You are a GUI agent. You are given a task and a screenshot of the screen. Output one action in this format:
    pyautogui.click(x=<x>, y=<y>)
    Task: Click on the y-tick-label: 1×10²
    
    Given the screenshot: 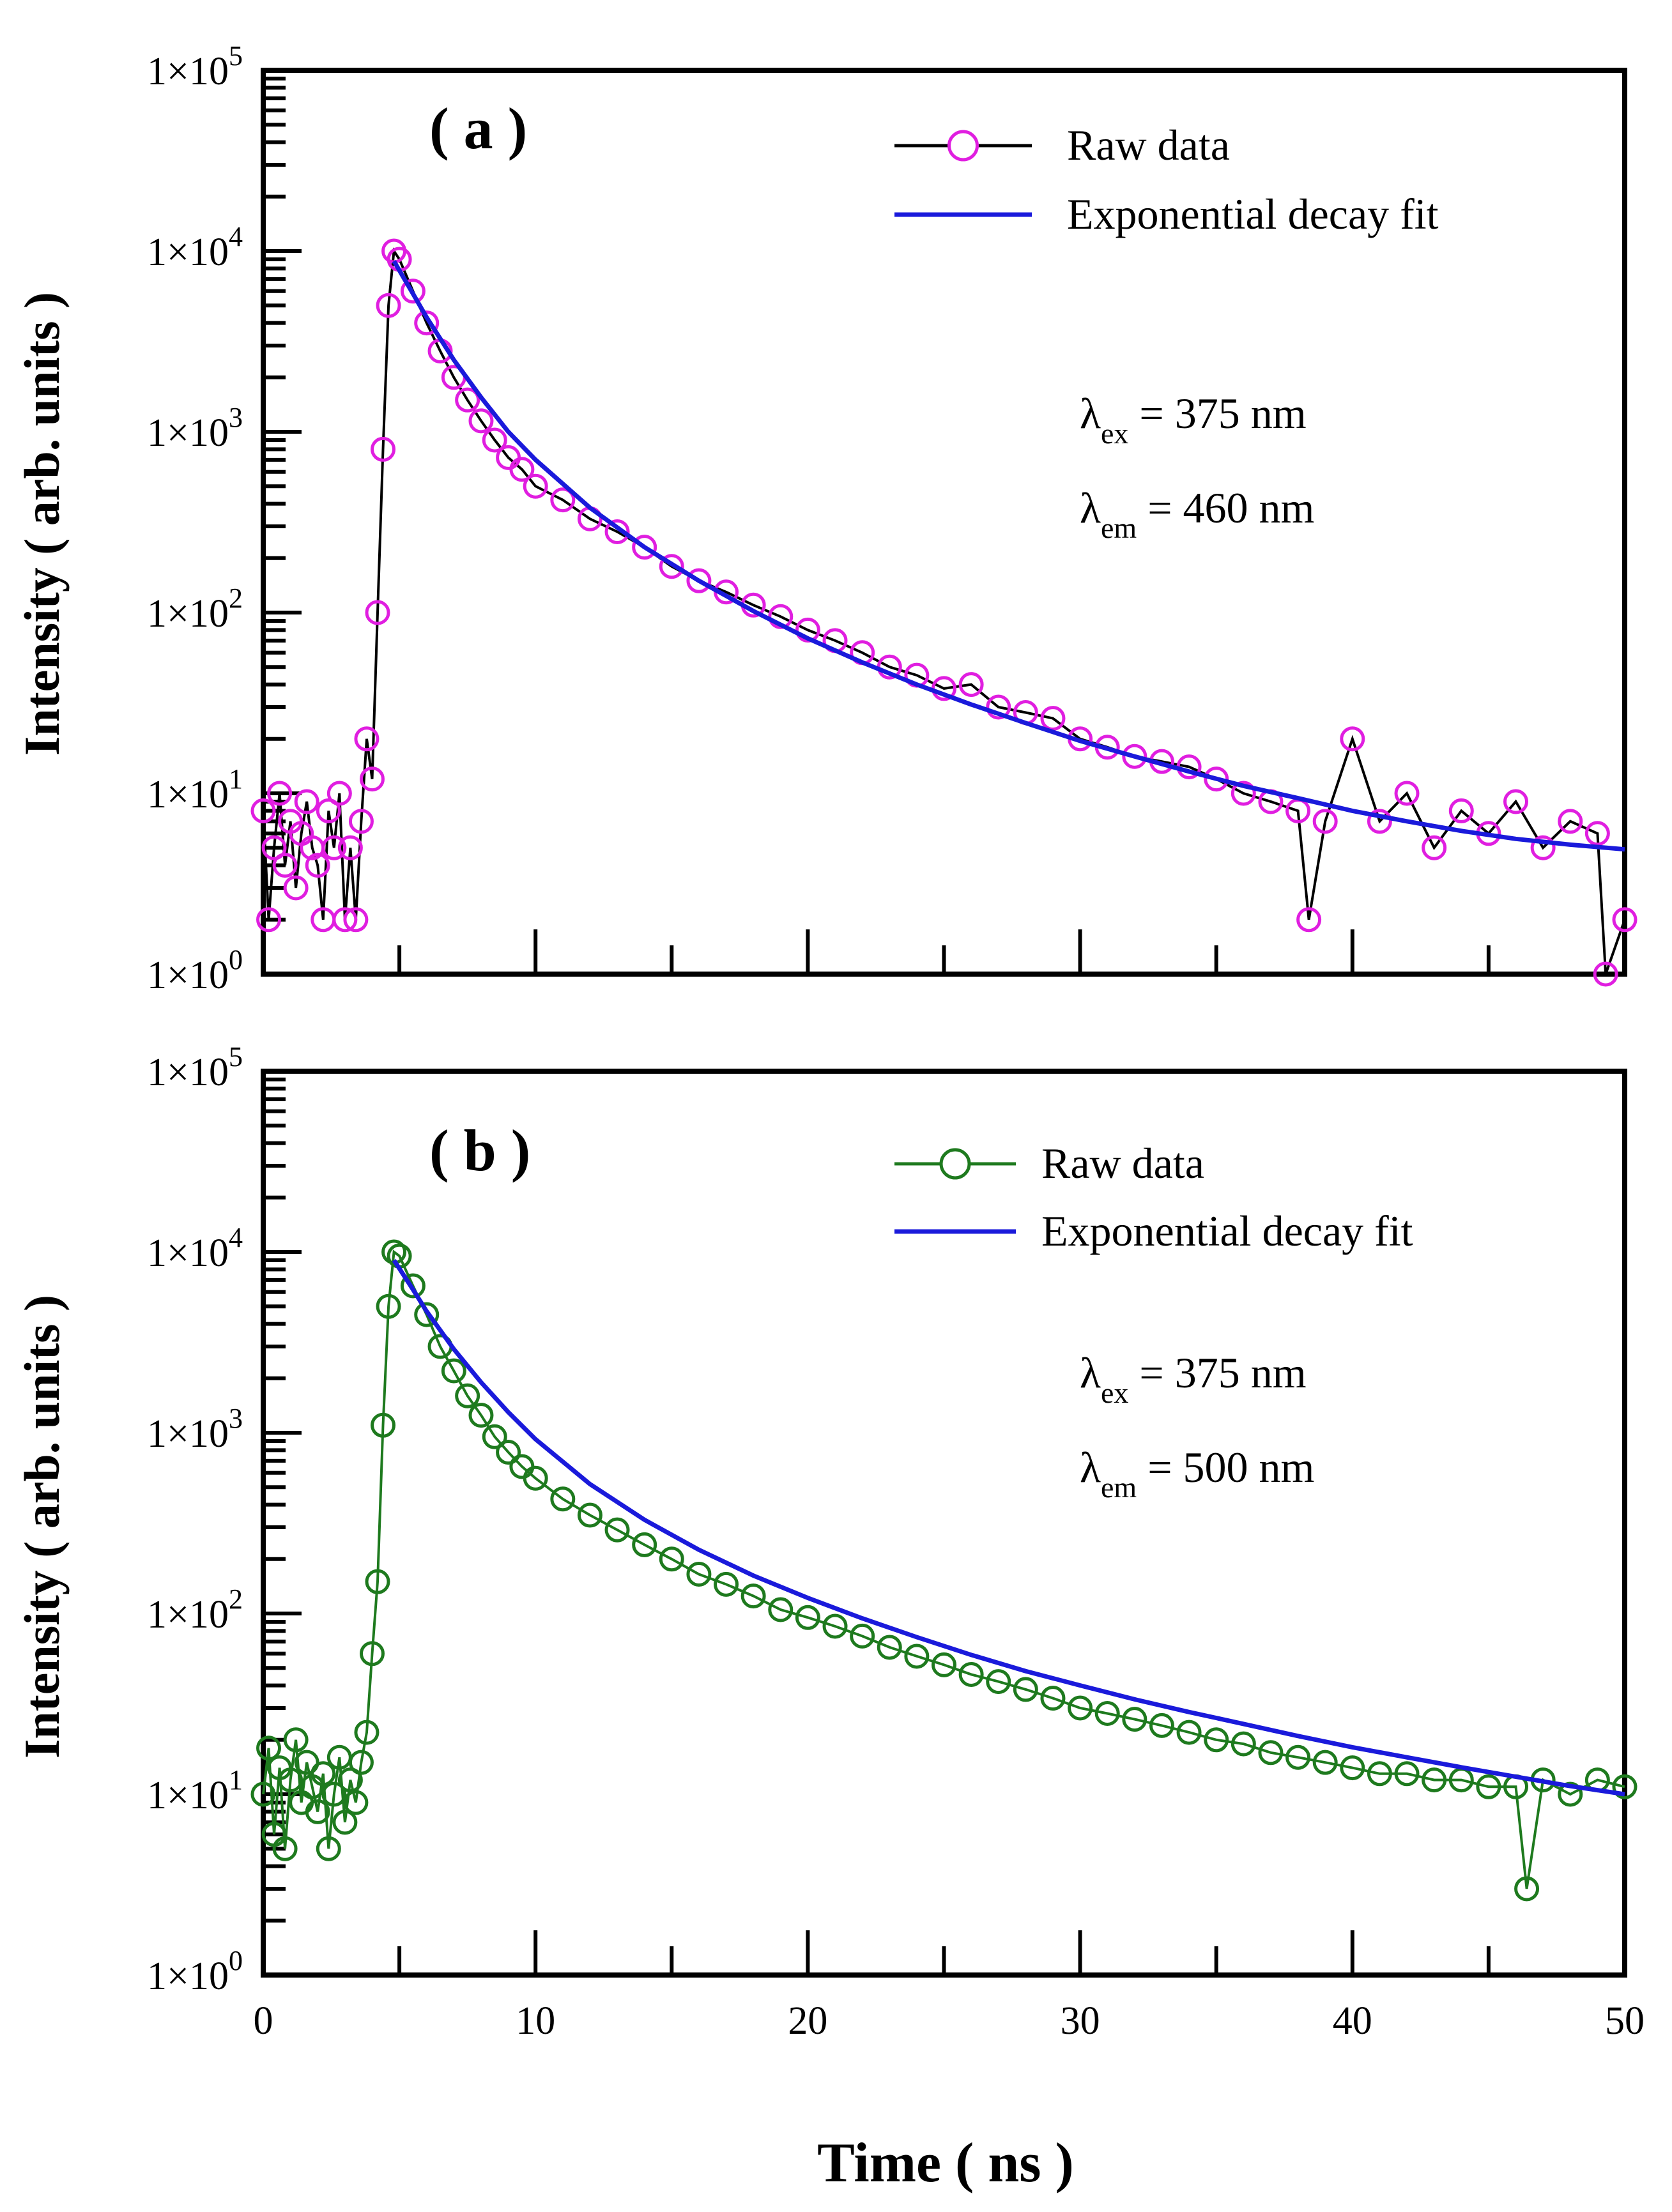 What is the action you would take?
    pyautogui.click(x=195, y=609)
    